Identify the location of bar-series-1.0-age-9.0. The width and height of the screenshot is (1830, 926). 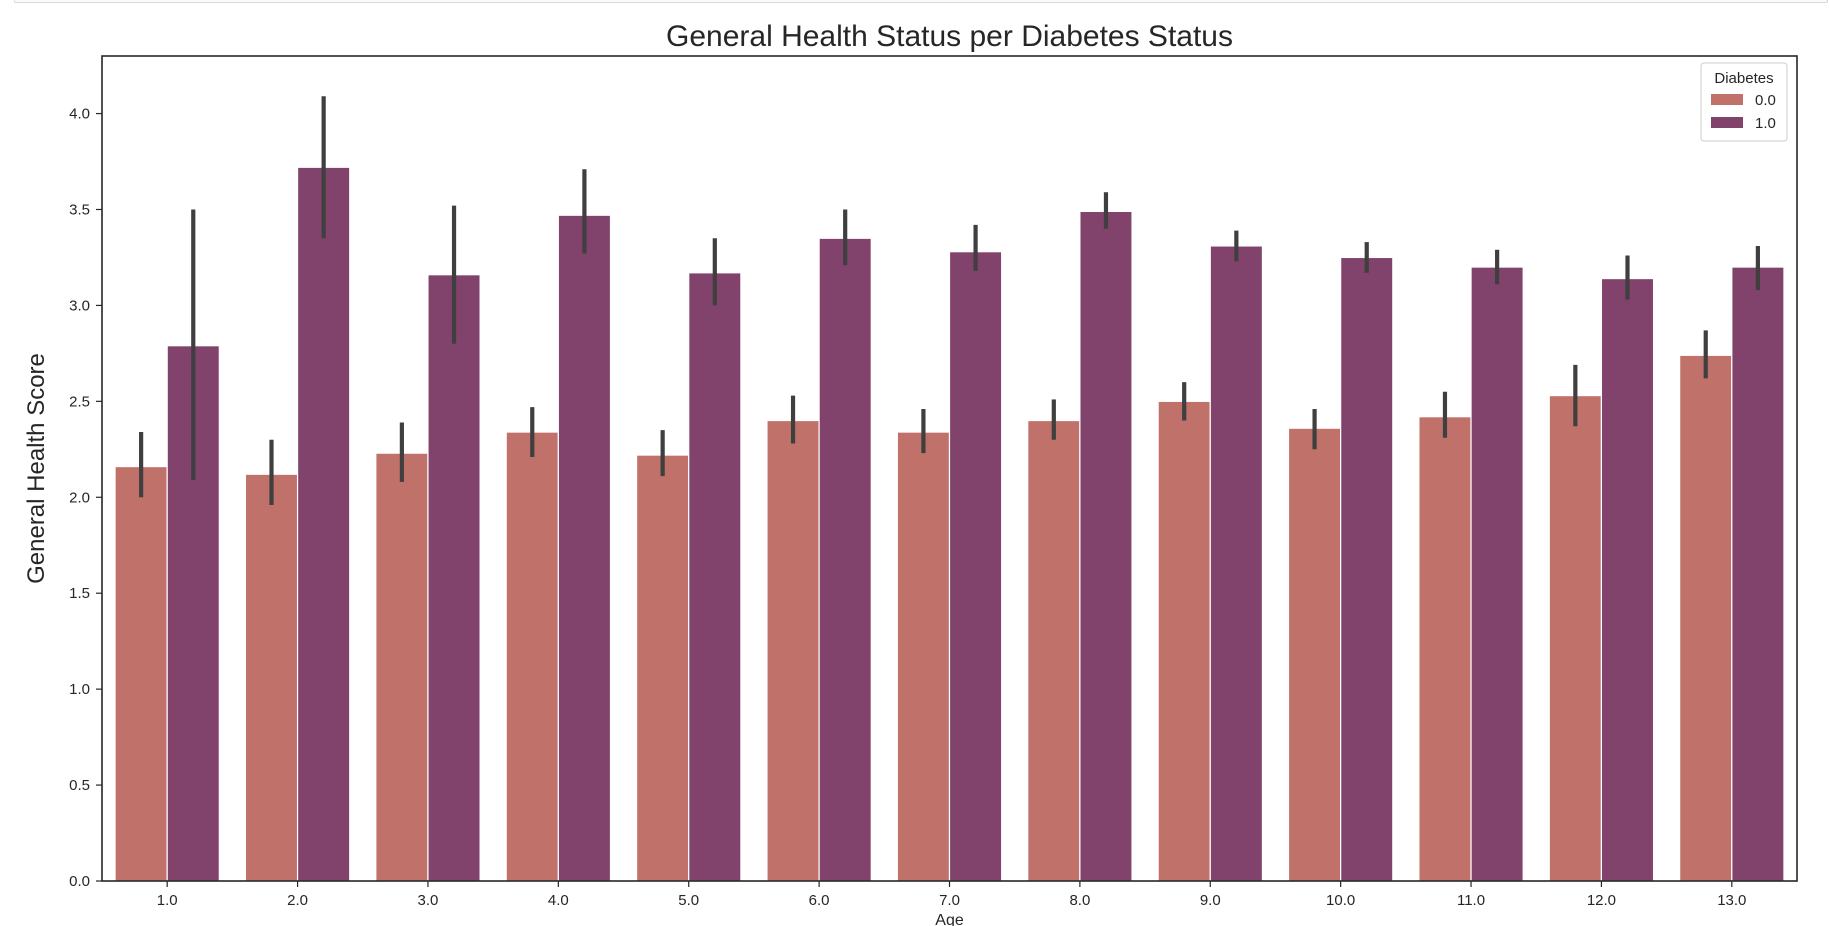
(1236, 563).